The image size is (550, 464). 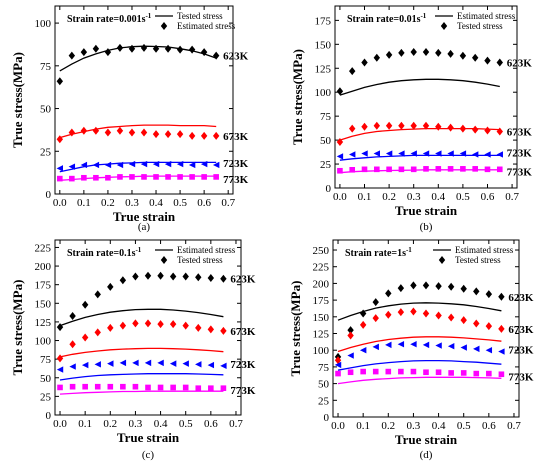 I want to click on series-773K: 773K, so click(x=153, y=180).